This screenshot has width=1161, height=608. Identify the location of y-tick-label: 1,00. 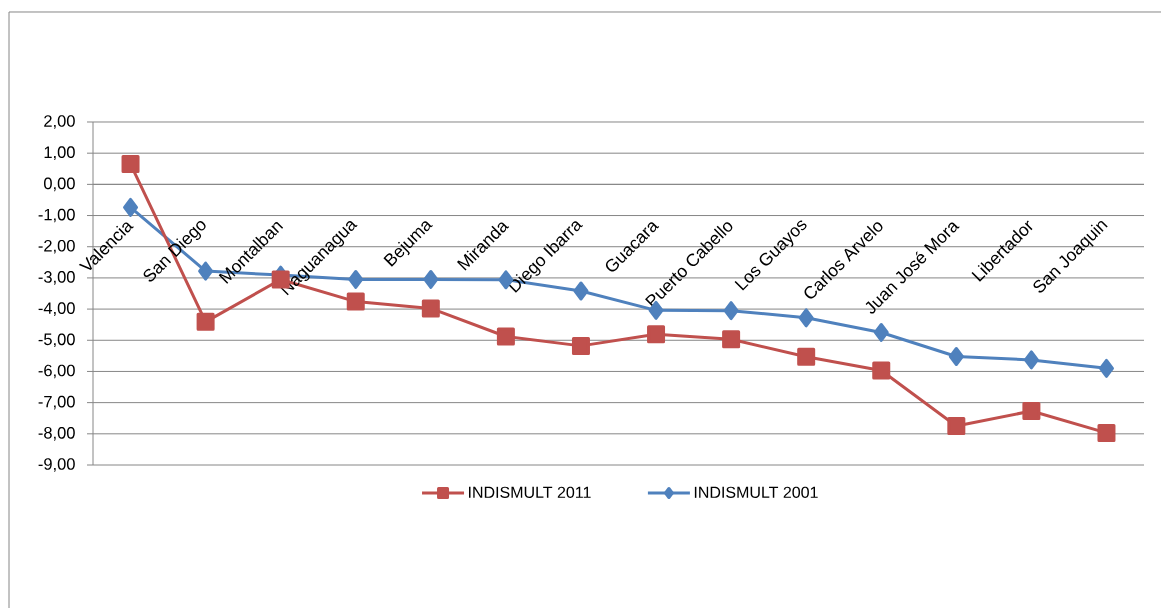
(59, 153).